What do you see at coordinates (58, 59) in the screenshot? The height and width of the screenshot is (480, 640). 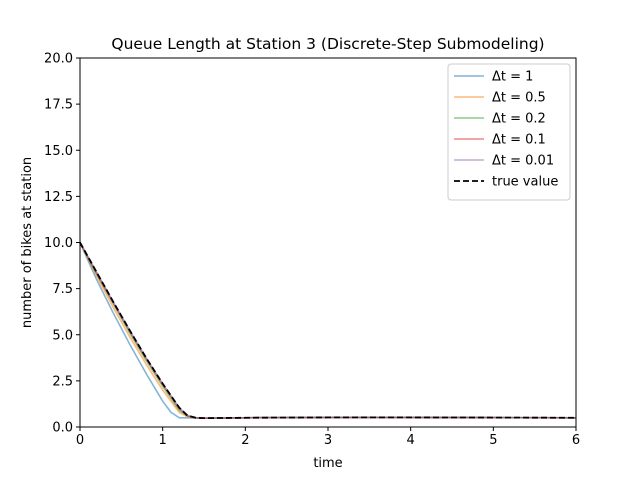 I see `y-tick-label: 20.0` at bounding box center [58, 59].